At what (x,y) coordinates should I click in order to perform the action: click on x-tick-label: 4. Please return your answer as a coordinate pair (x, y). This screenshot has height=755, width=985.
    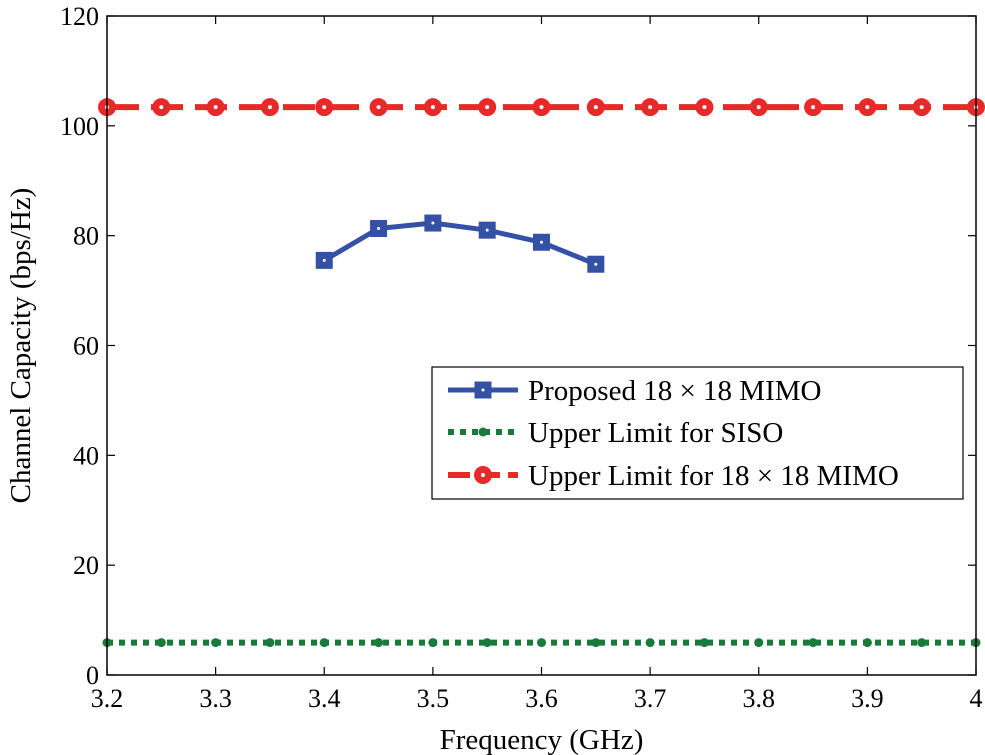
    Looking at the image, I should click on (976, 698).